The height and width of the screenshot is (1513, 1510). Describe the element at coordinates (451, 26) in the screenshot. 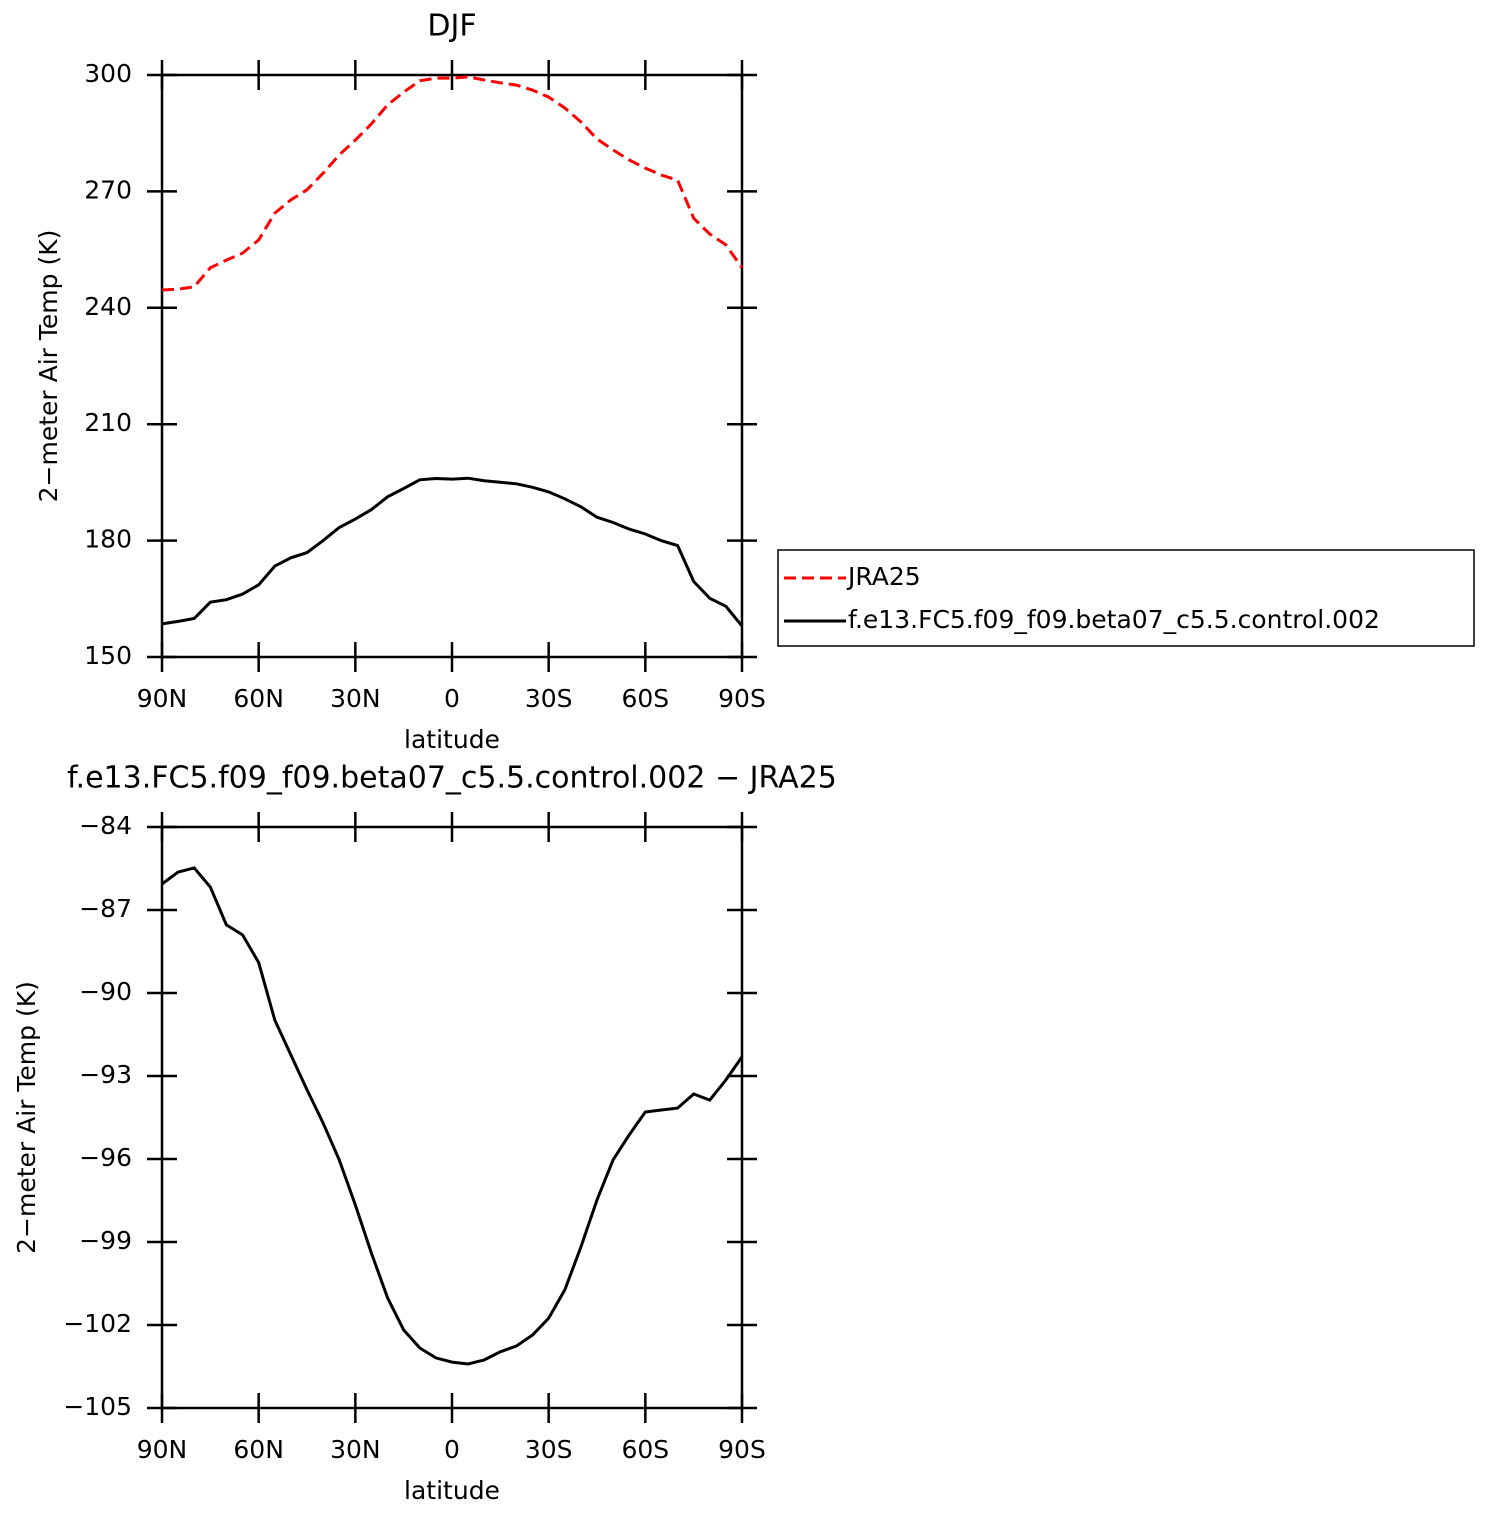

I see `chart-title: DJF` at that location.